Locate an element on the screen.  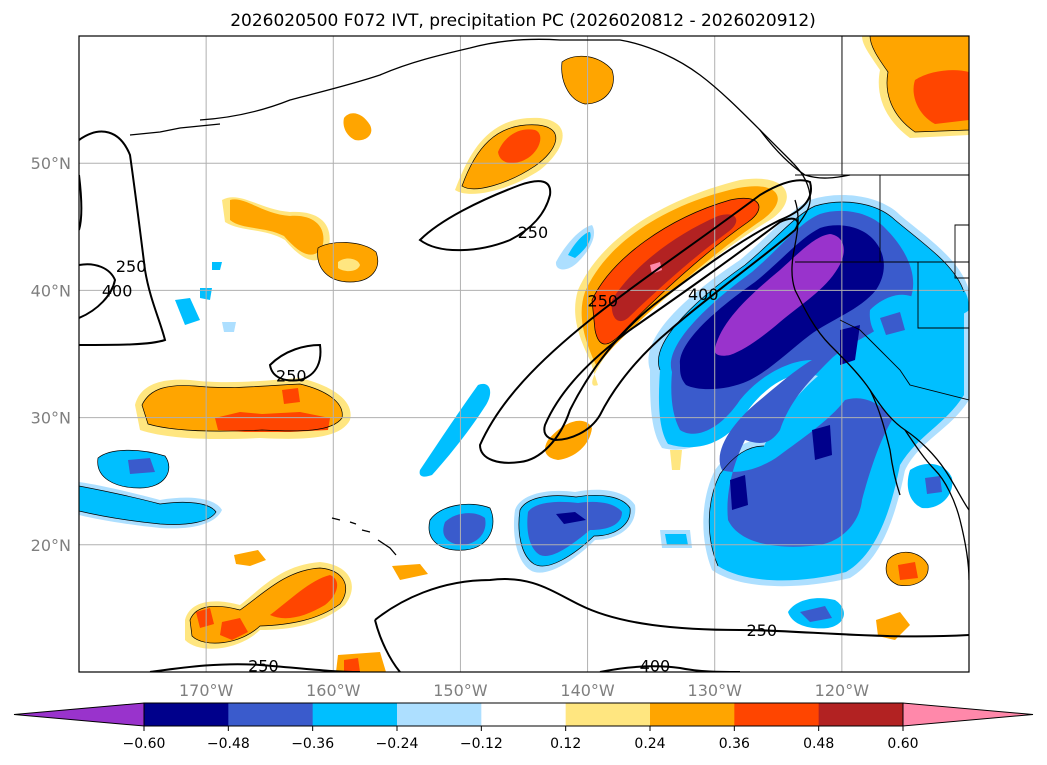
ivt-250-south2 is located at coordinates (255, 667).